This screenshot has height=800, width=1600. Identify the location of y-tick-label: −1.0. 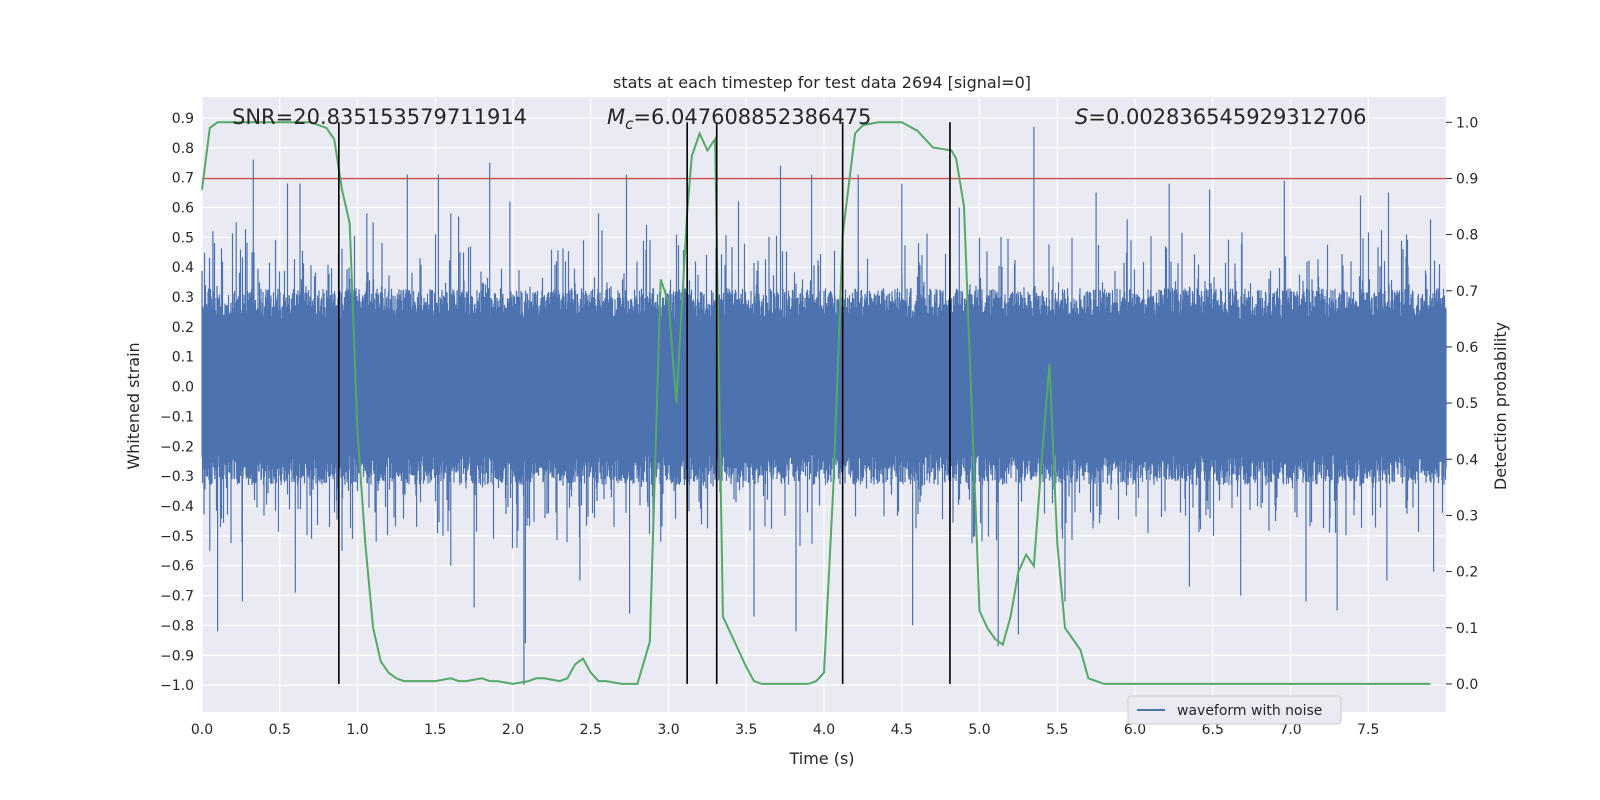
(177, 686).